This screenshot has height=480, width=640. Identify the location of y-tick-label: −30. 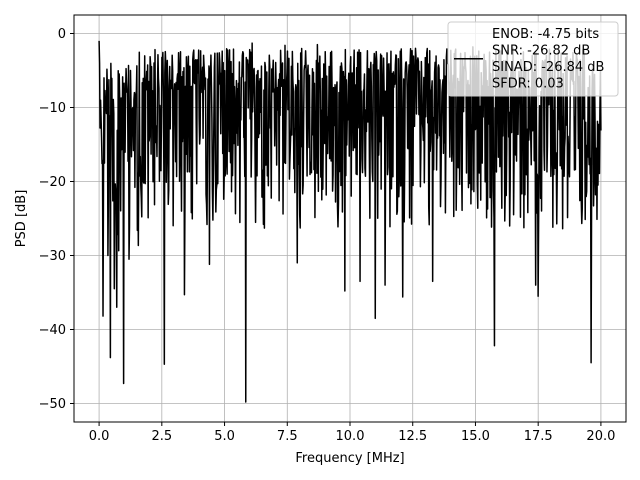
(52, 256).